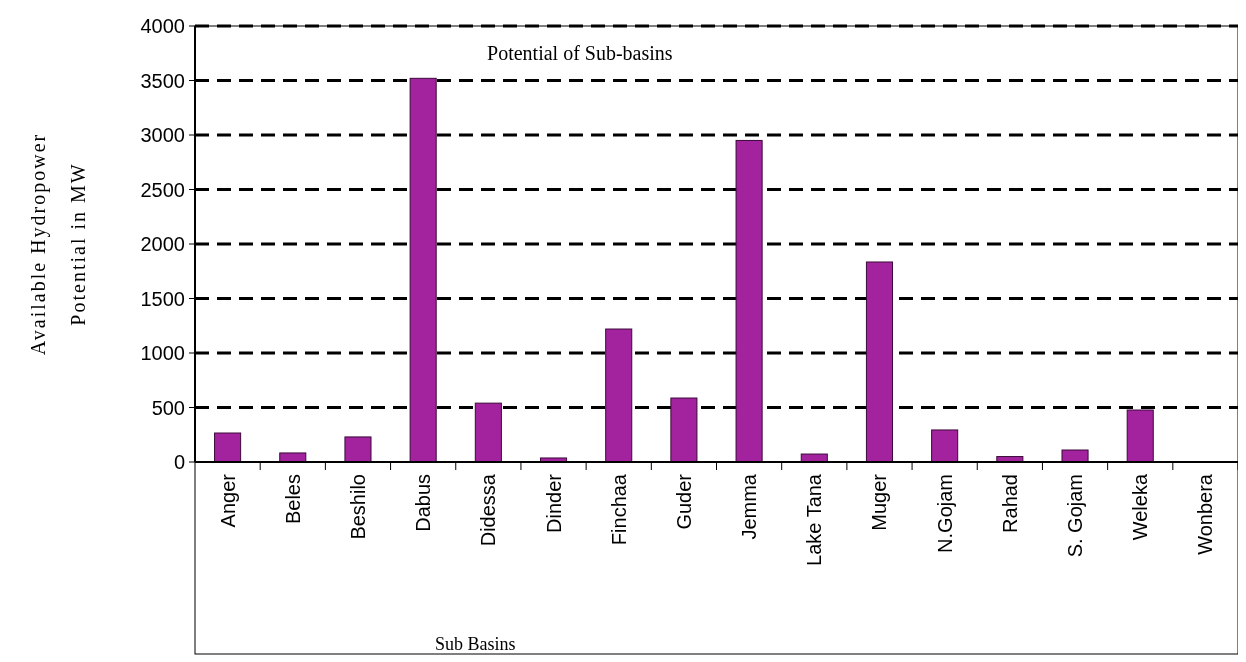  I want to click on x-tick-label: Dabus, so click(423, 503).